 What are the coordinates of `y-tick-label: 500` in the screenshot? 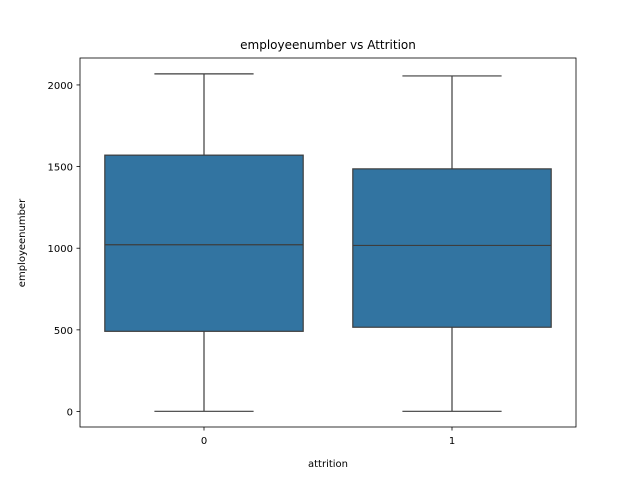 It's located at (63, 331).